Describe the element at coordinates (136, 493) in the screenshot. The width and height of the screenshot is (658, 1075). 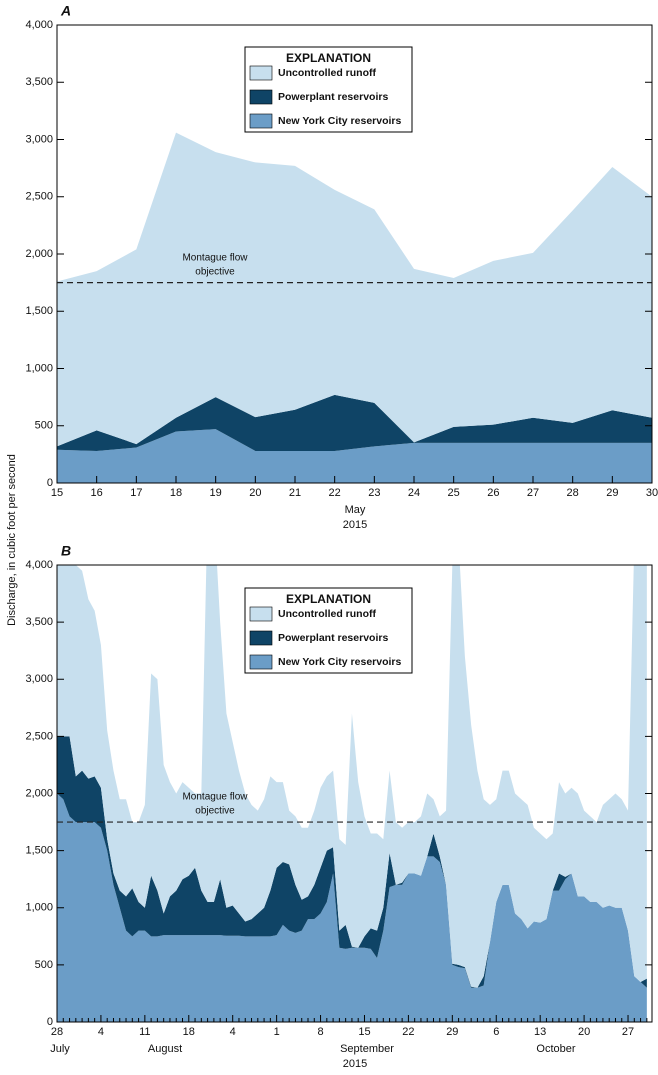
I see `x-tick-label: 17` at that location.